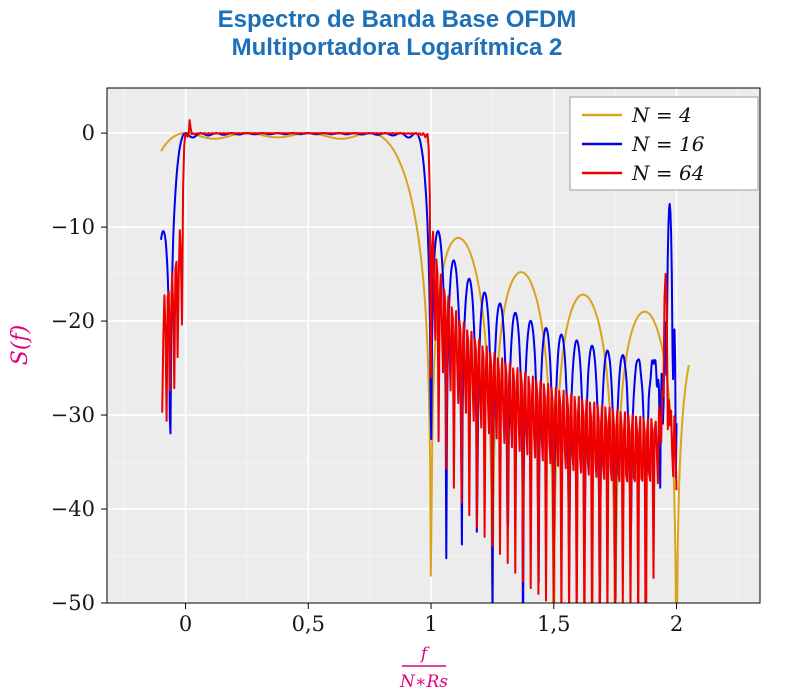 This screenshot has height=698, width=794. I want to click on y-axis-label: S(f), so click(20, 345).